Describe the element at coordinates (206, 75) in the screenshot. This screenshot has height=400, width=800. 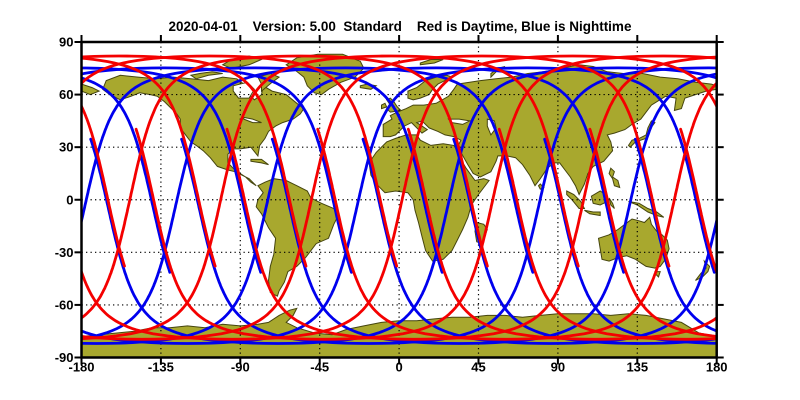
I see `land-victoria-island` at that location.